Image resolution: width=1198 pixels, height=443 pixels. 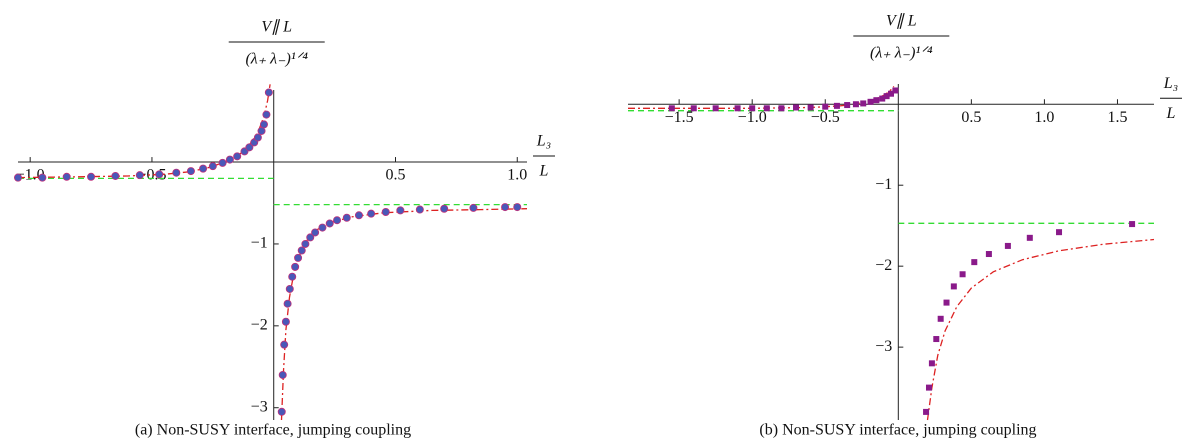 What do you see at coordinates (679, 117) in the screenshot?
I see `x-tick-label: −1.5` at bounding box center [679, 117].